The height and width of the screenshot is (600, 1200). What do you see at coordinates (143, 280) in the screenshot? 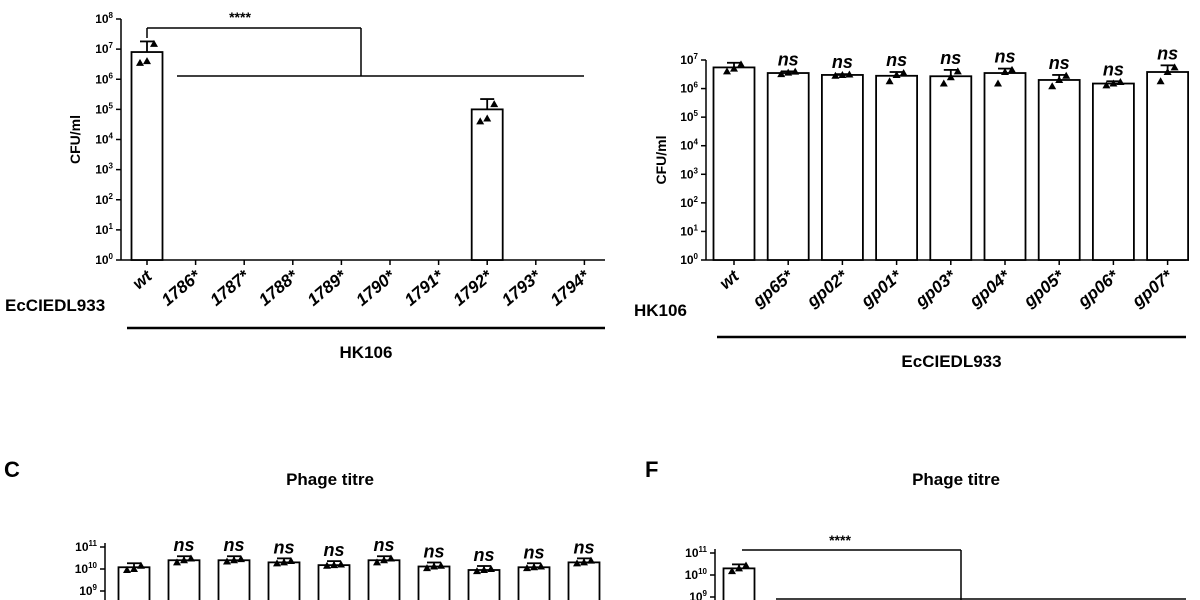
I see `x-tick-label: wt` at bounding box center [143, 280].